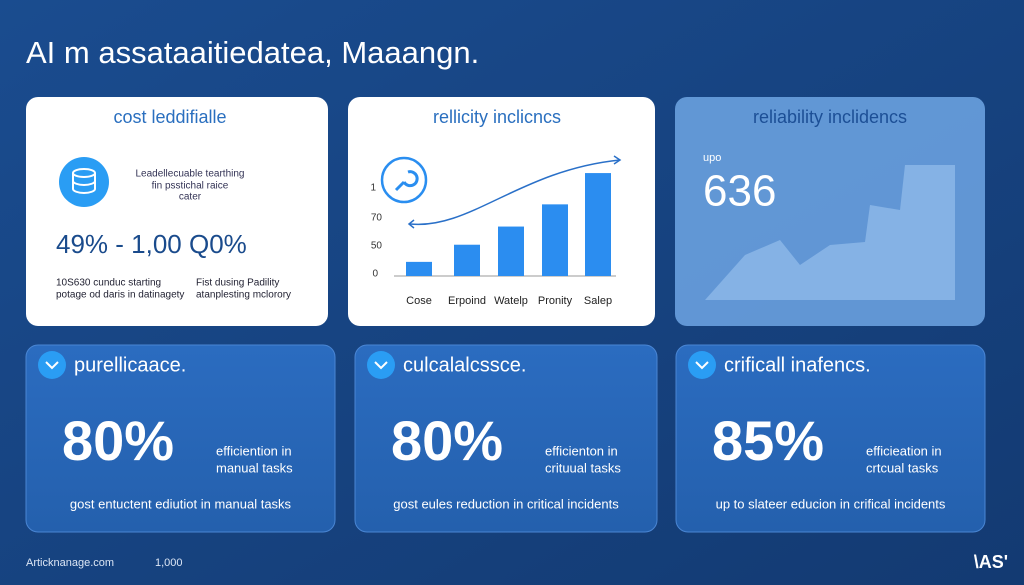  What do you see at coordinates (555, 301) in the screenshot?
I see `x-tick-label: Pronity` at bounding box center [555, 301].